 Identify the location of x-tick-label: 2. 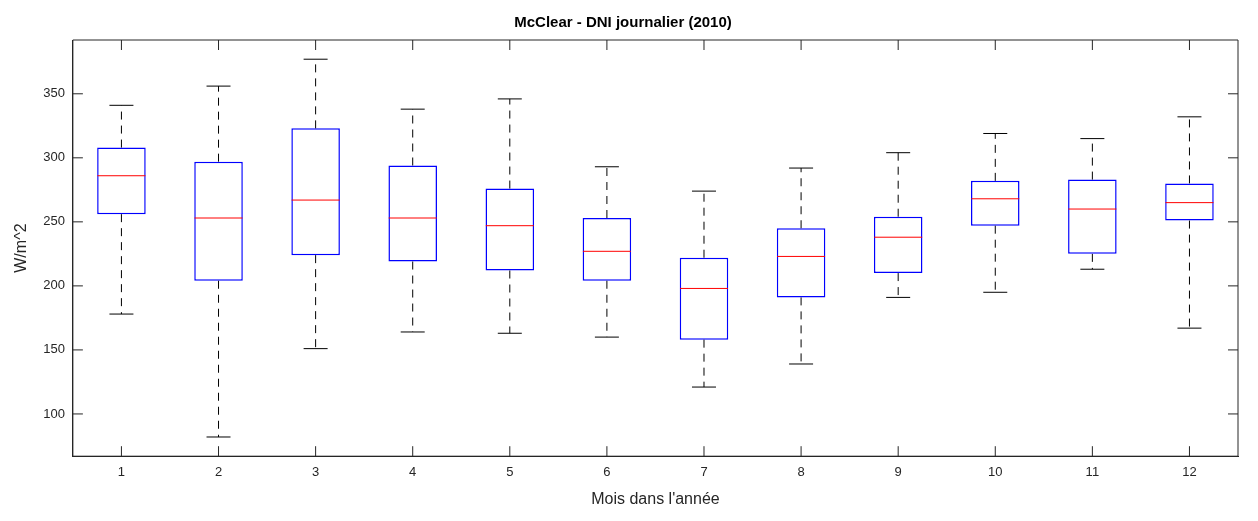
(218, 471).